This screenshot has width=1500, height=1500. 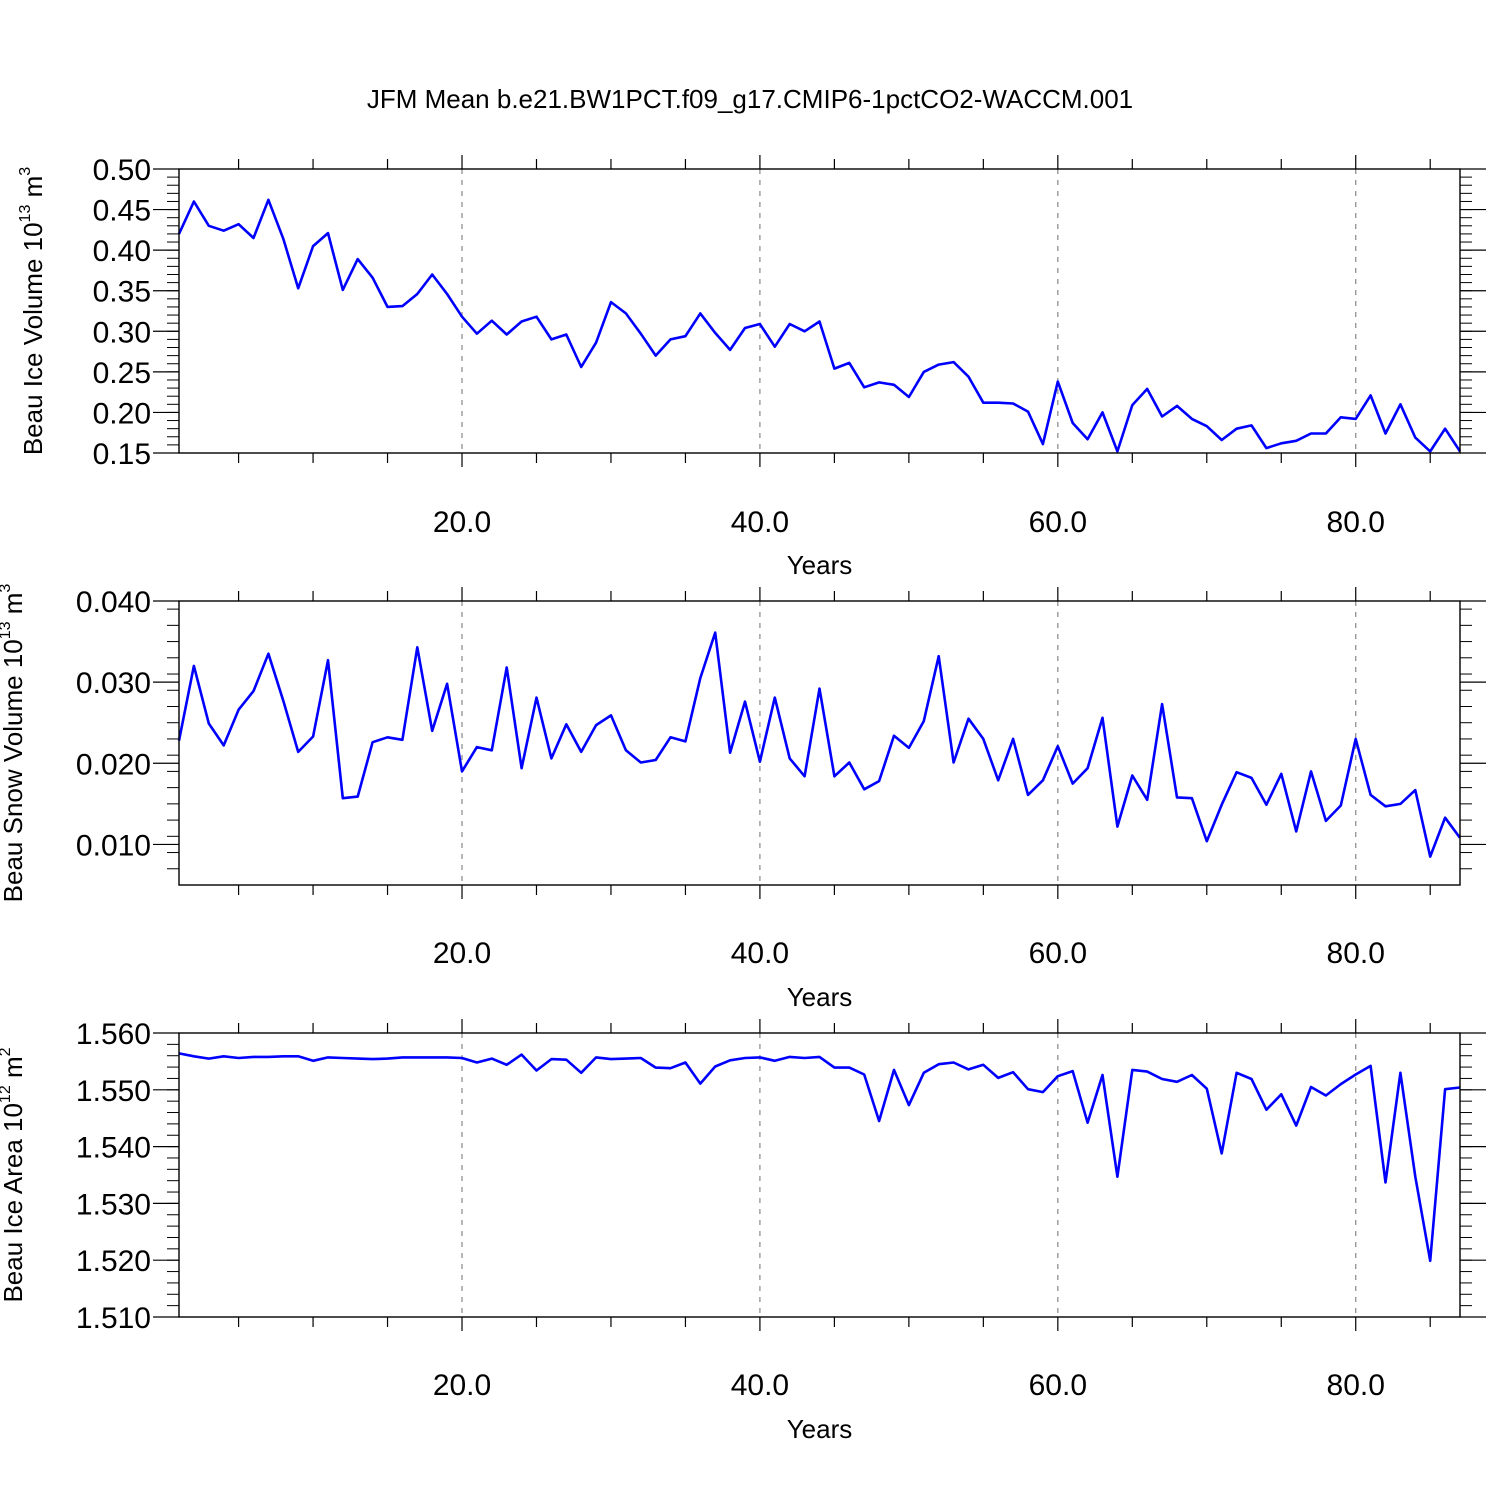 I want to click on snow-volume-x-tick-label: 20.0, so click(x=462, y=953).